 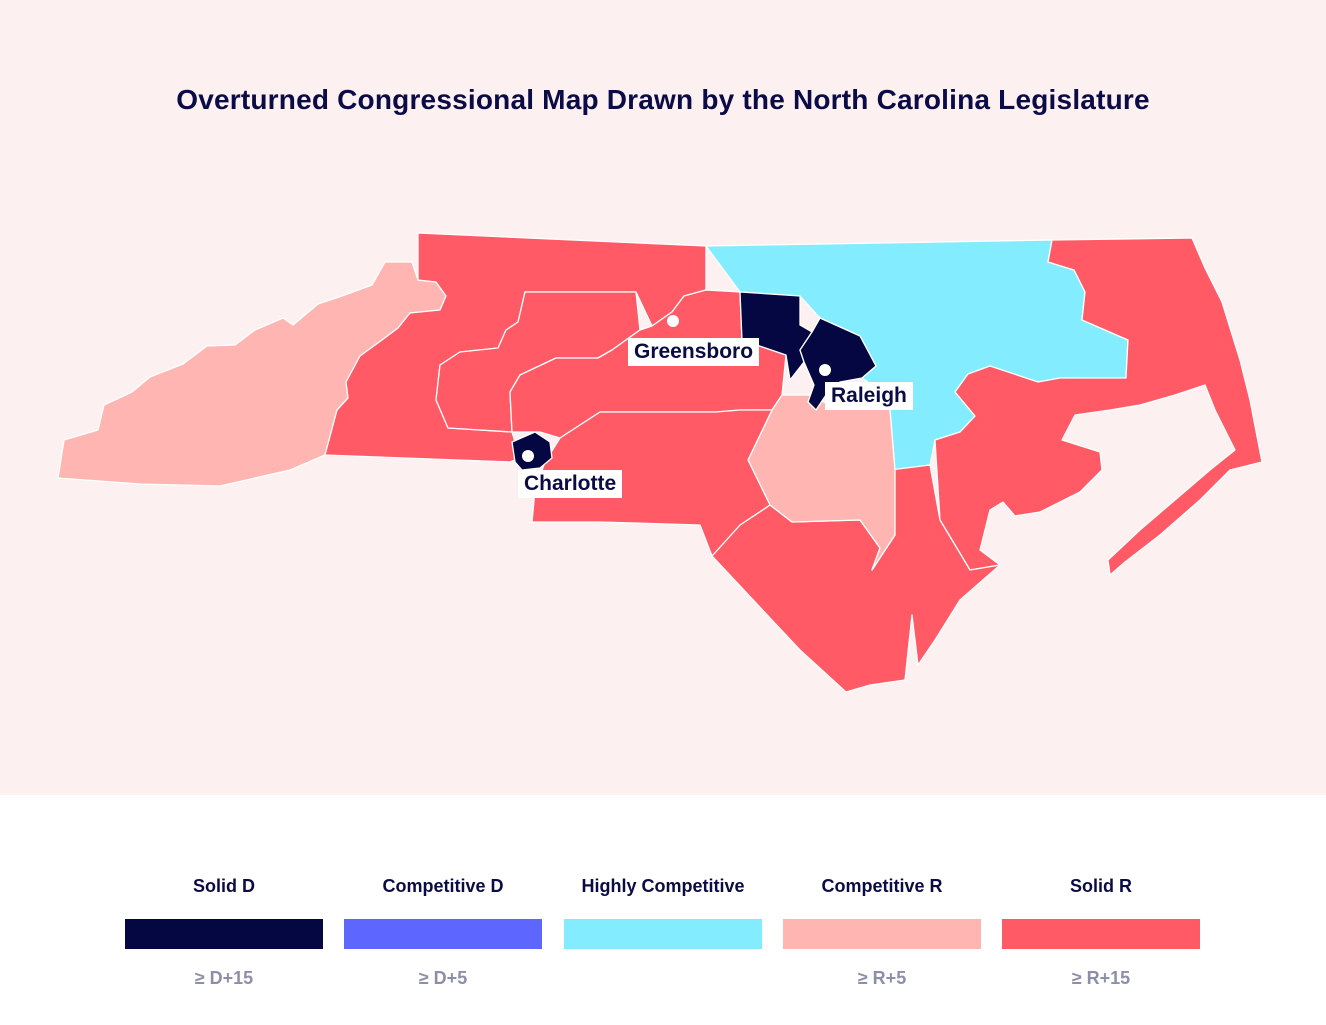 What do you see at coordinates (869, 396) in the screenshot?
I see `city-label-raleigh: Raleigh` at bounding box center [869, 396].